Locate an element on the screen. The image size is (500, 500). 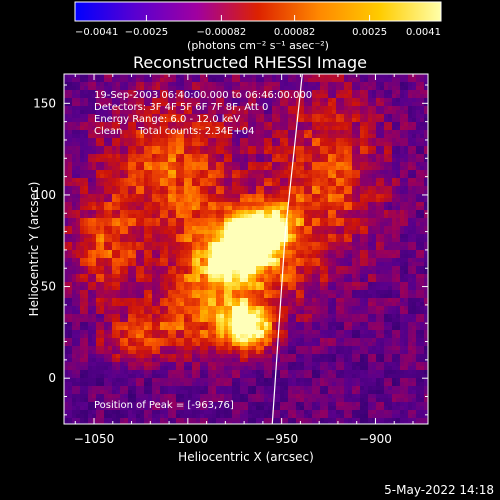
colorbar-tick-label: 0.0041 is located at coordinates (423, 32).